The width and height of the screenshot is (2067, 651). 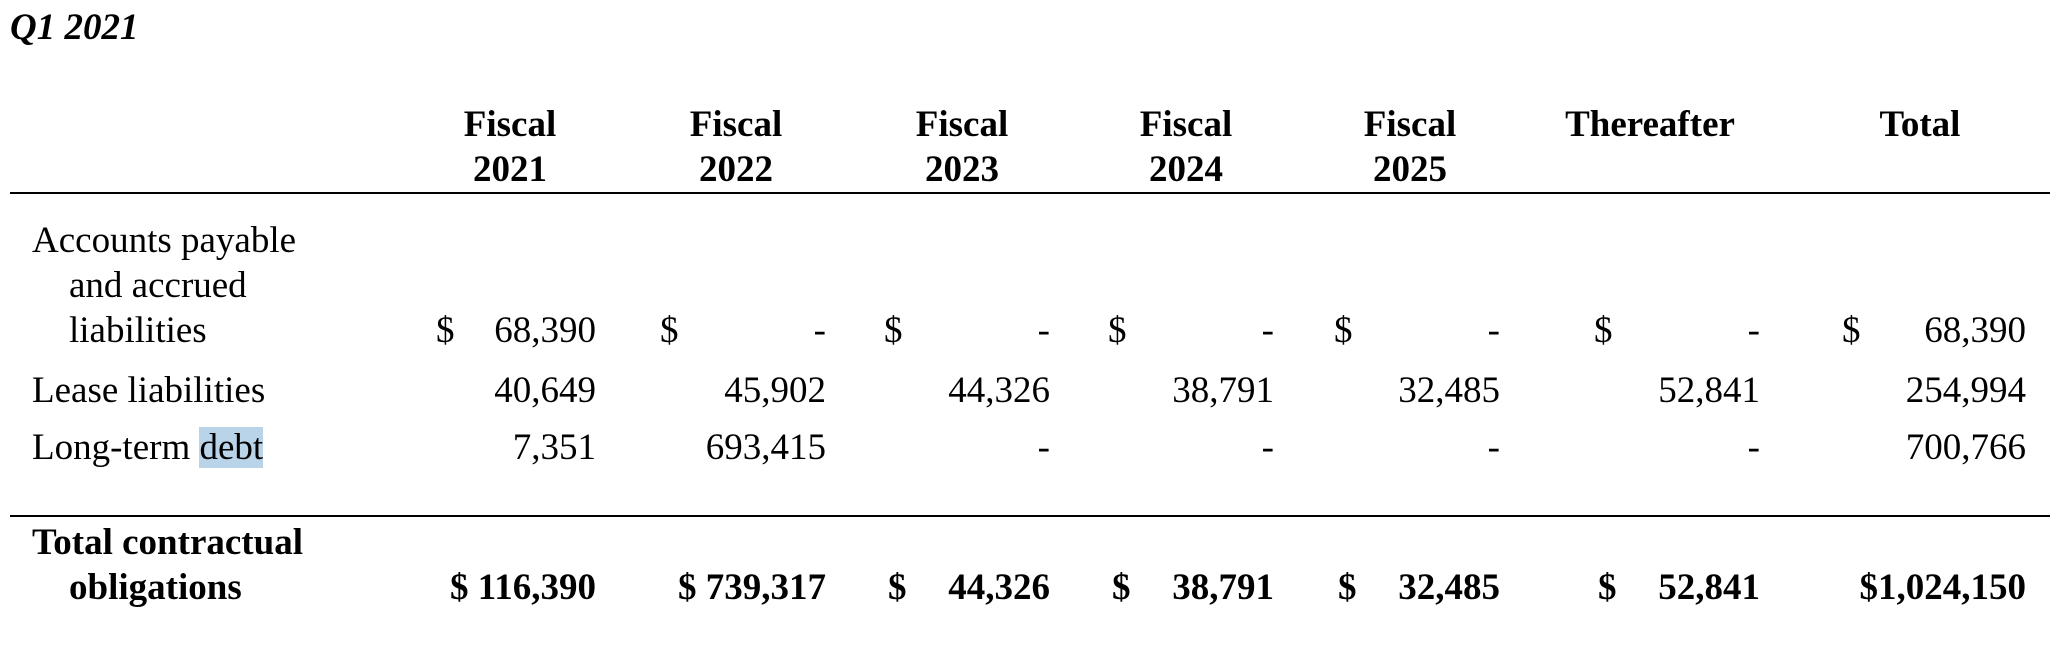 I want to click on cell-long-term-debt-2024: -, so click(x=1267, y=447).